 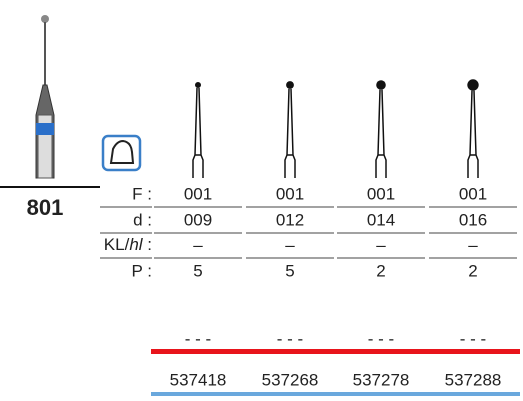 What do you see at coordinates (198, 219) in the screenshot?
I see `cell: 009` at bounding box center [198, 219].